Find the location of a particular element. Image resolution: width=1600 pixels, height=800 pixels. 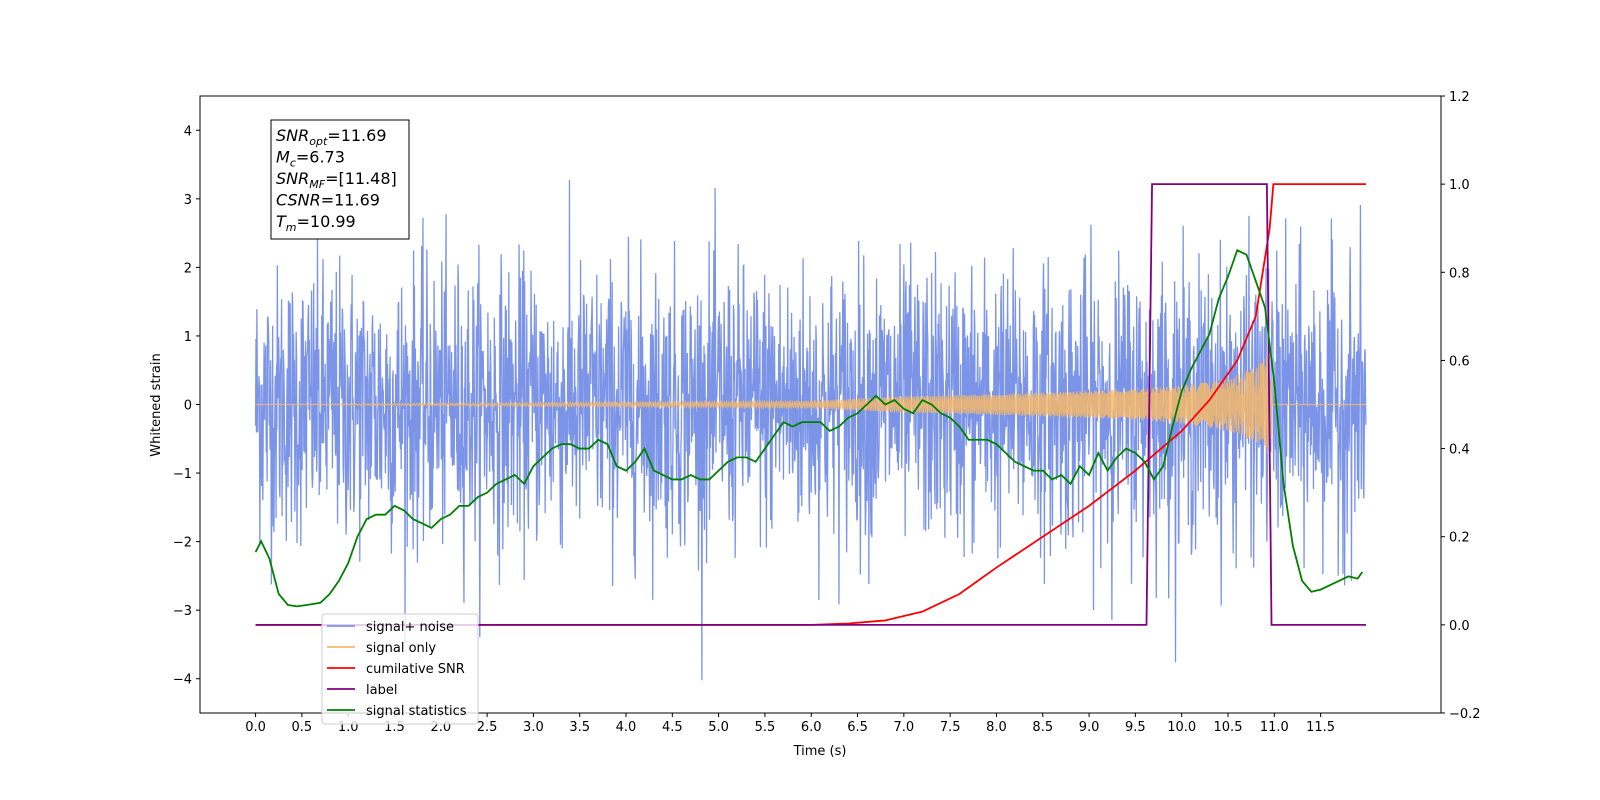

legend-entry: signal+ noise is located at coordinates (410, 627).